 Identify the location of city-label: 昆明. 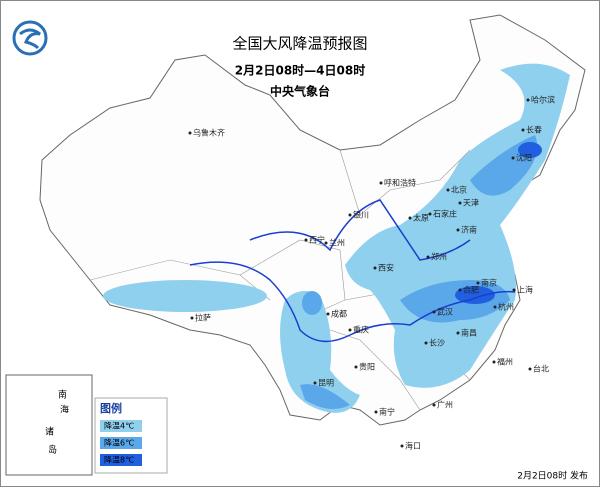
(326, 383).